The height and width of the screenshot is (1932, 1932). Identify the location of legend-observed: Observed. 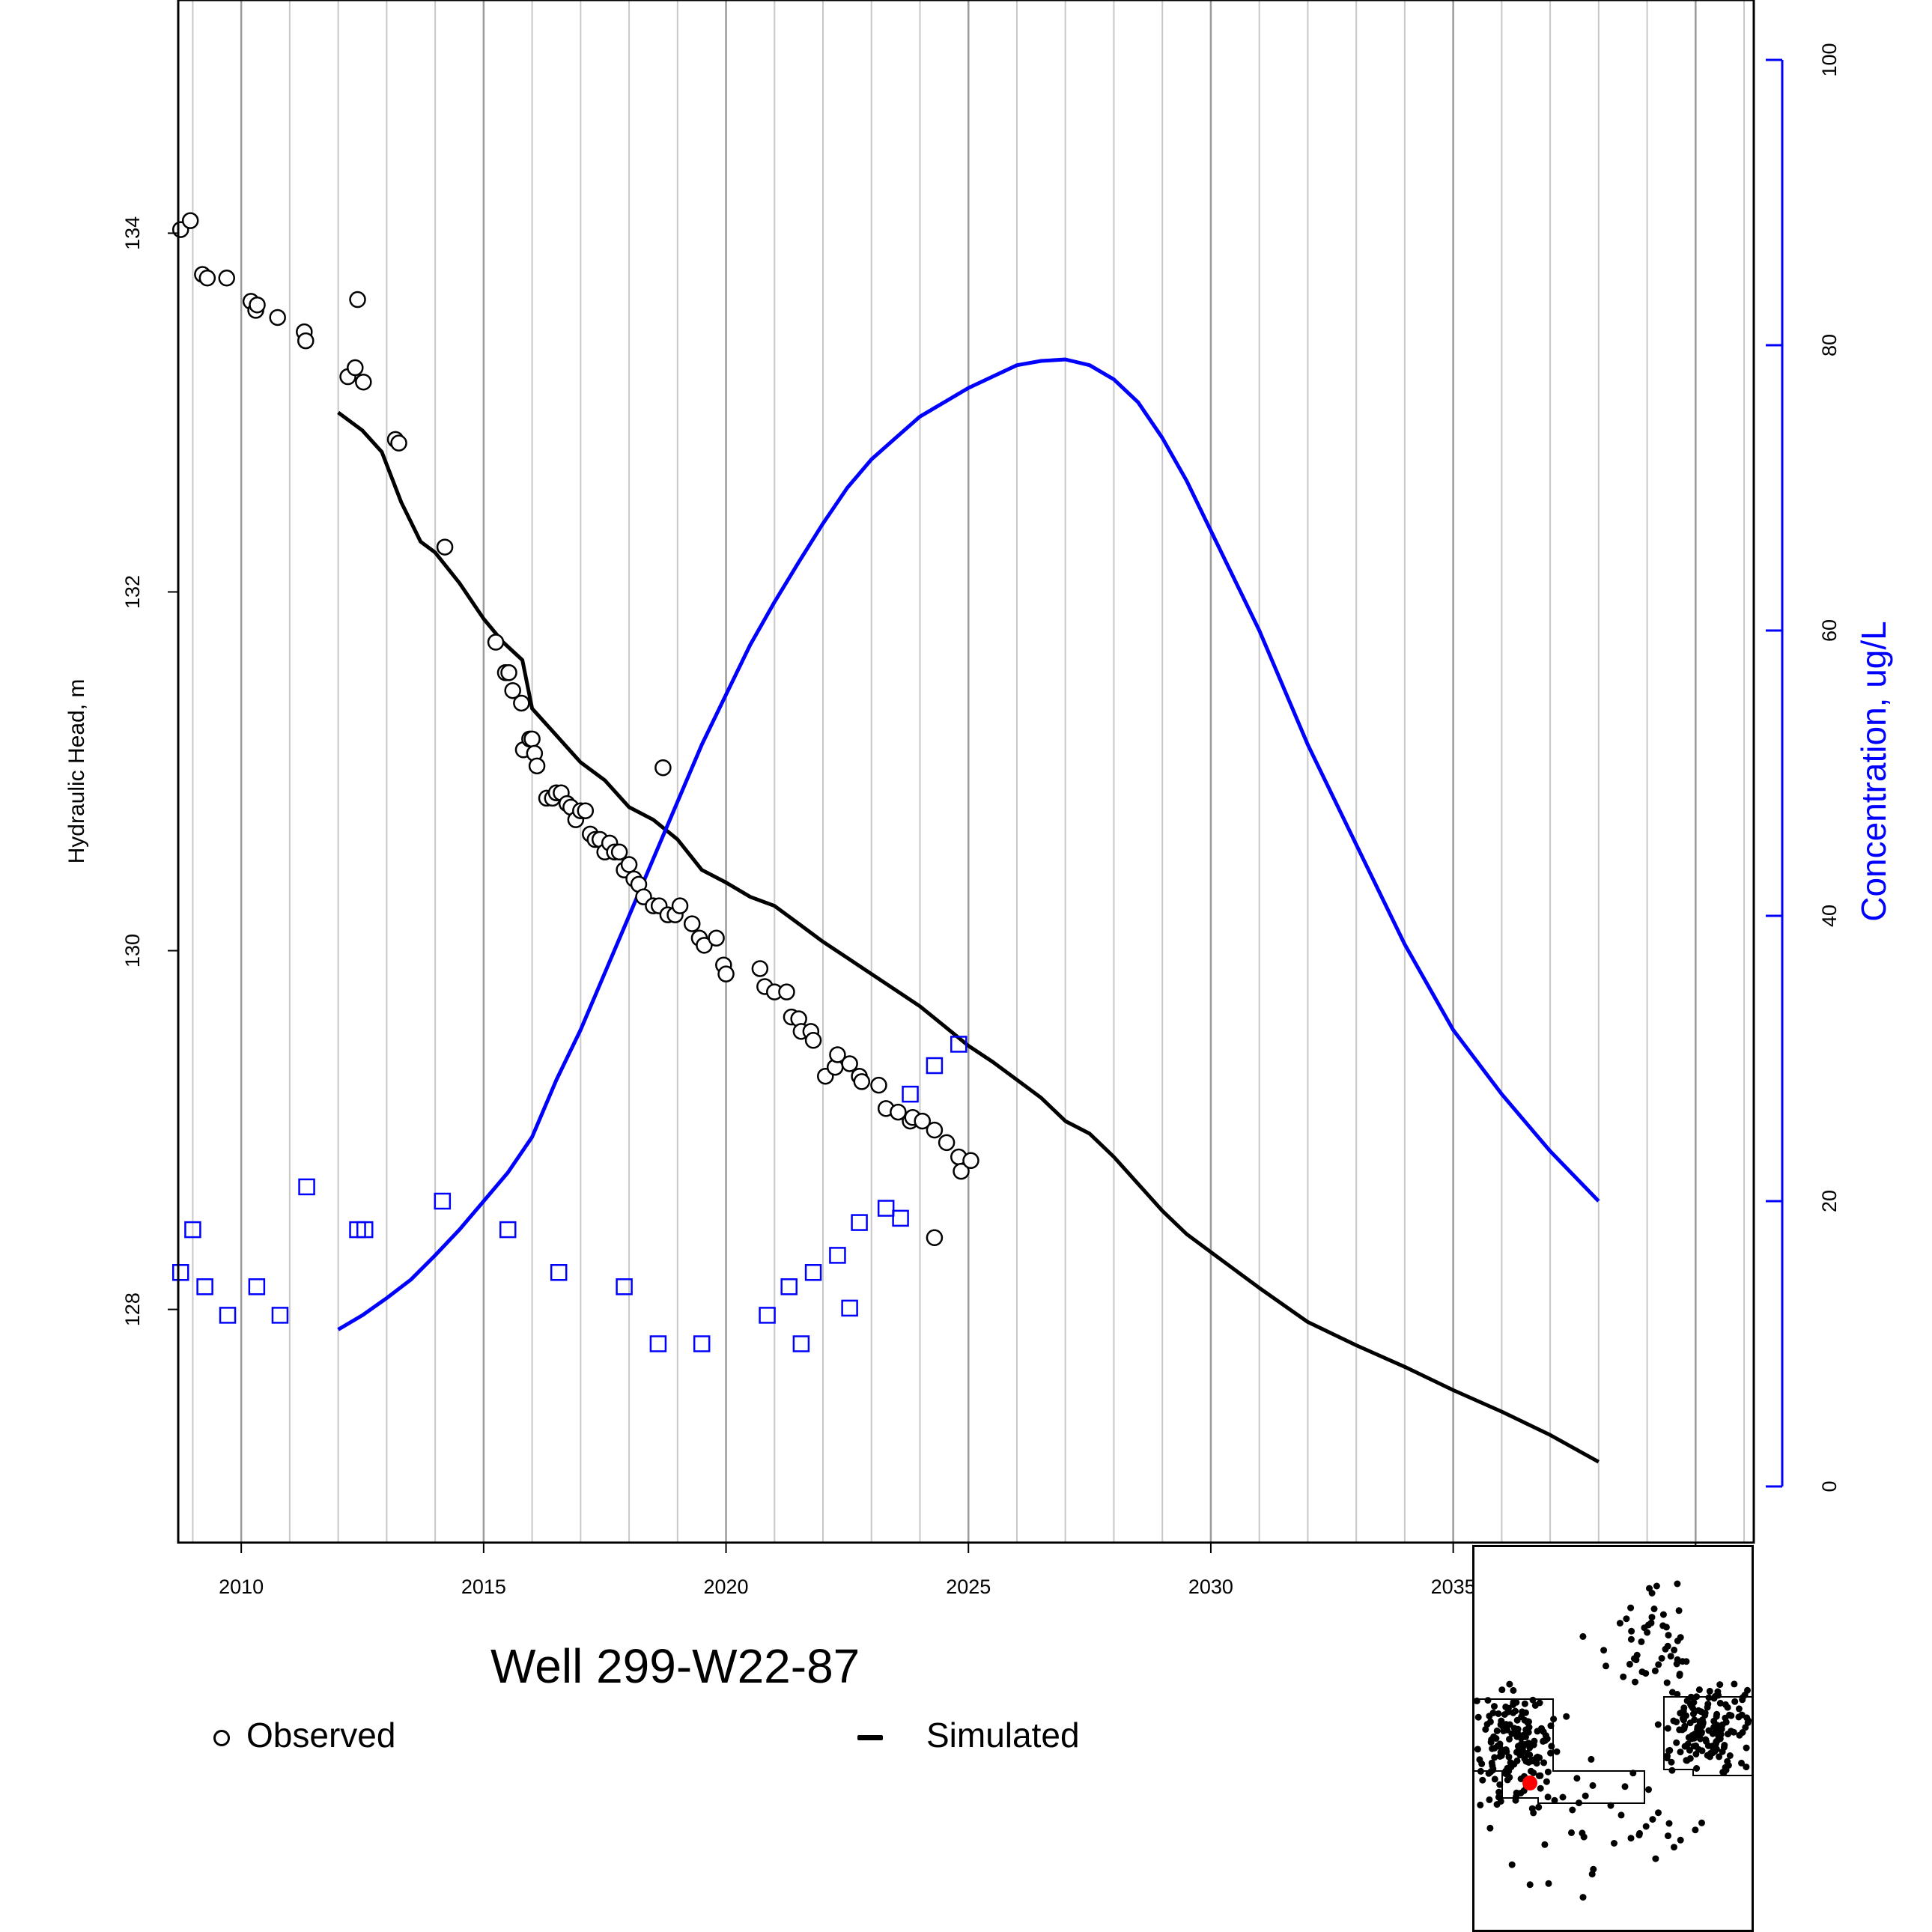
(304, 1735).